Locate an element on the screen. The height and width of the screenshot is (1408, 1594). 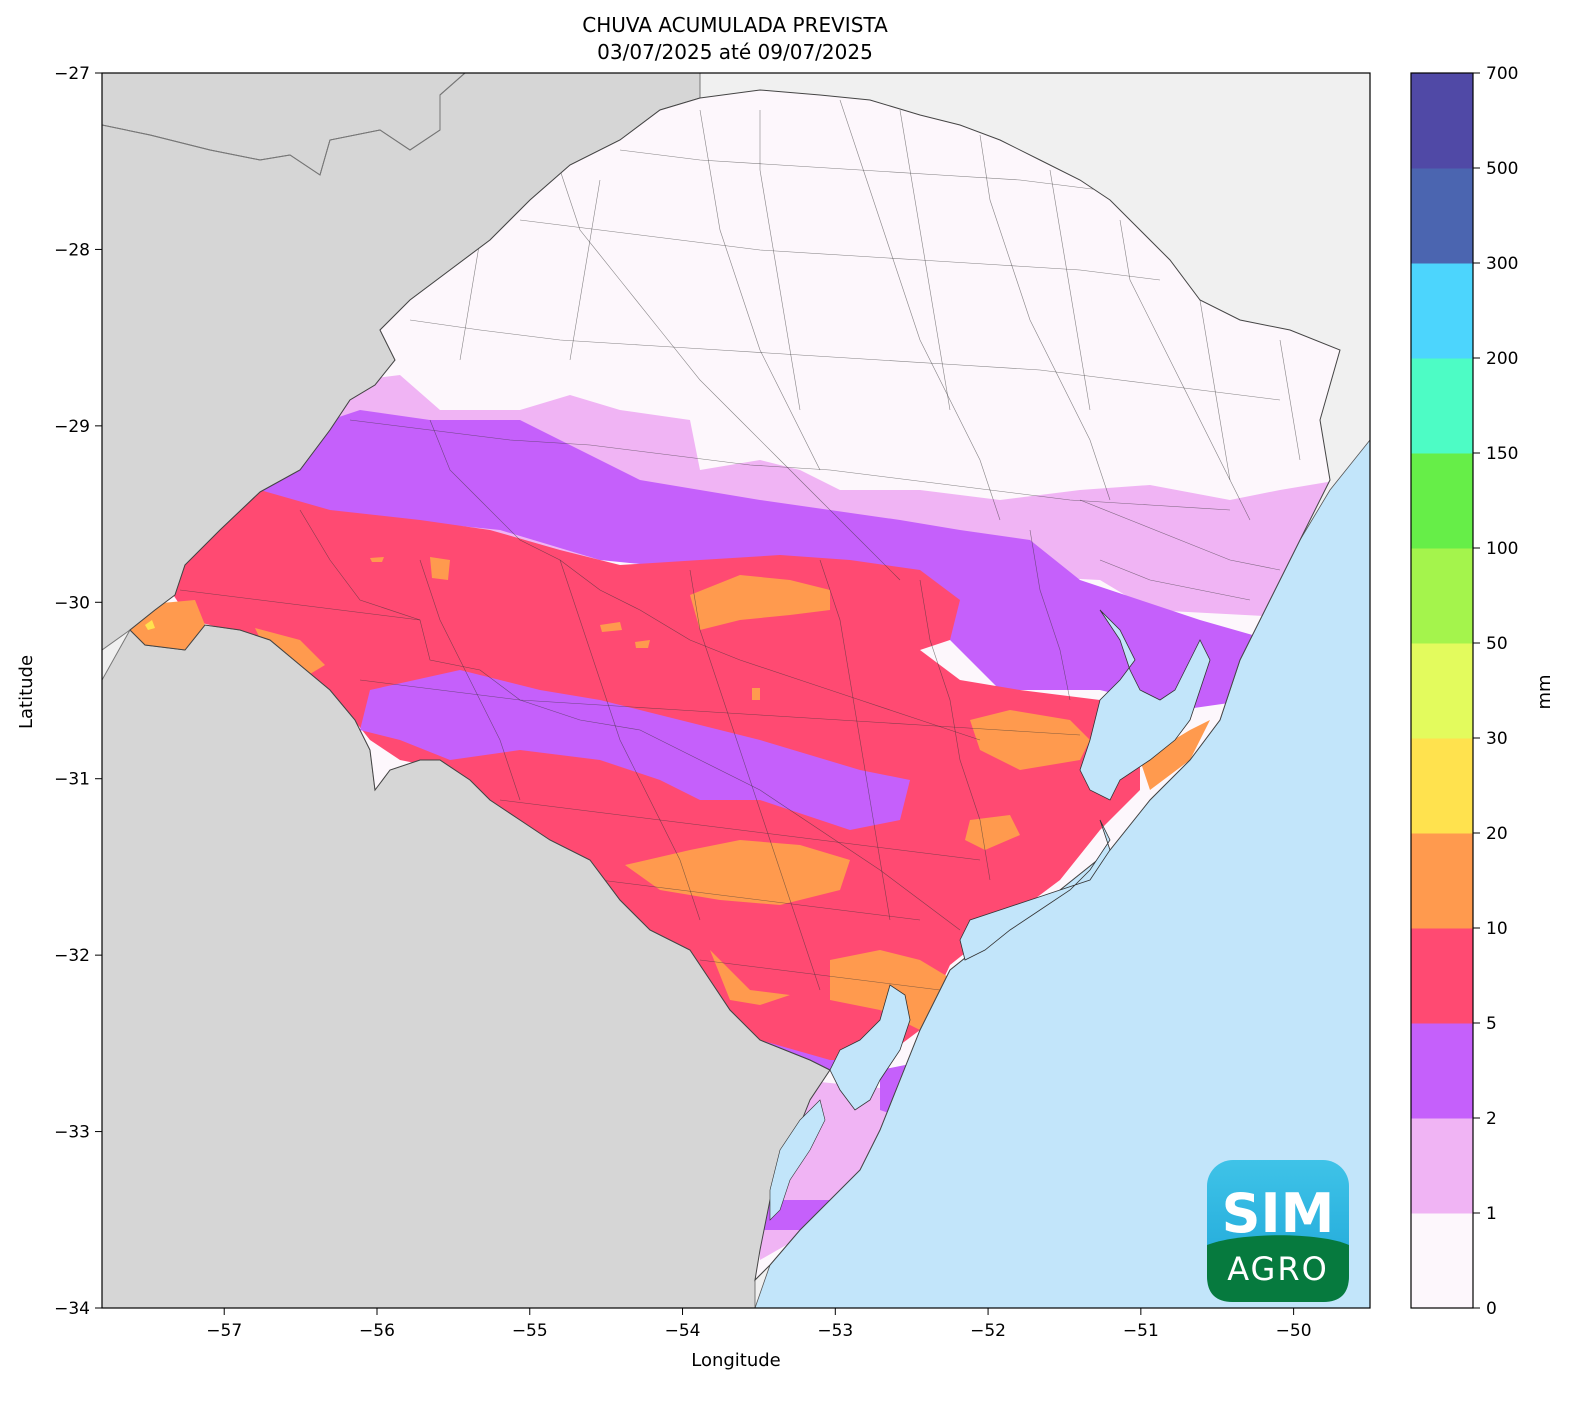
lagoa-dos-patos is located at coordinates (1085, 785).